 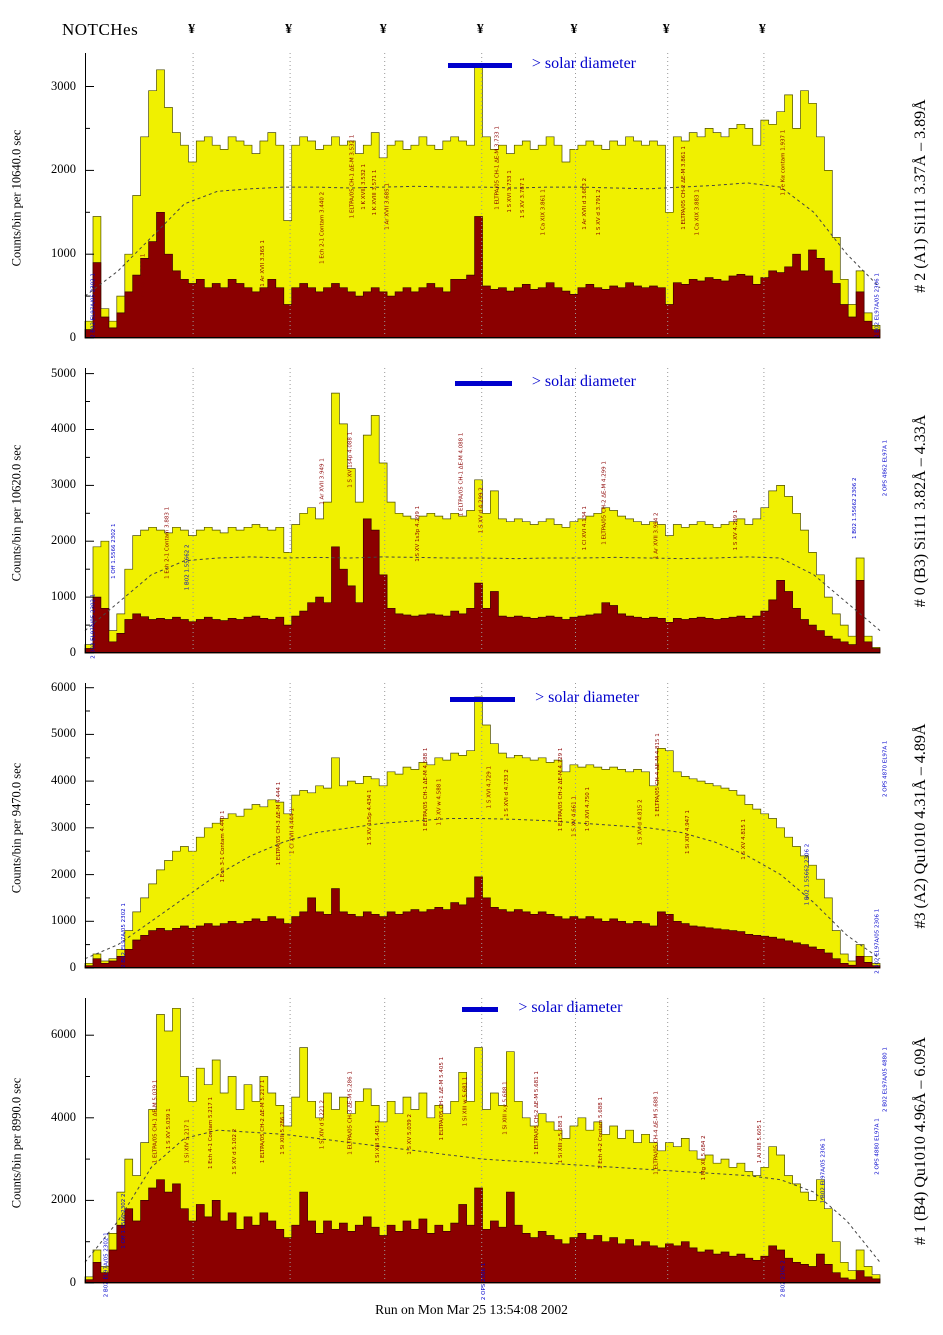 What do you see at coordinates (507, 793) in the screenshot?
I see `line-annotation: 1 S XVI d 4.733 2` at bounding box center [507, 793].